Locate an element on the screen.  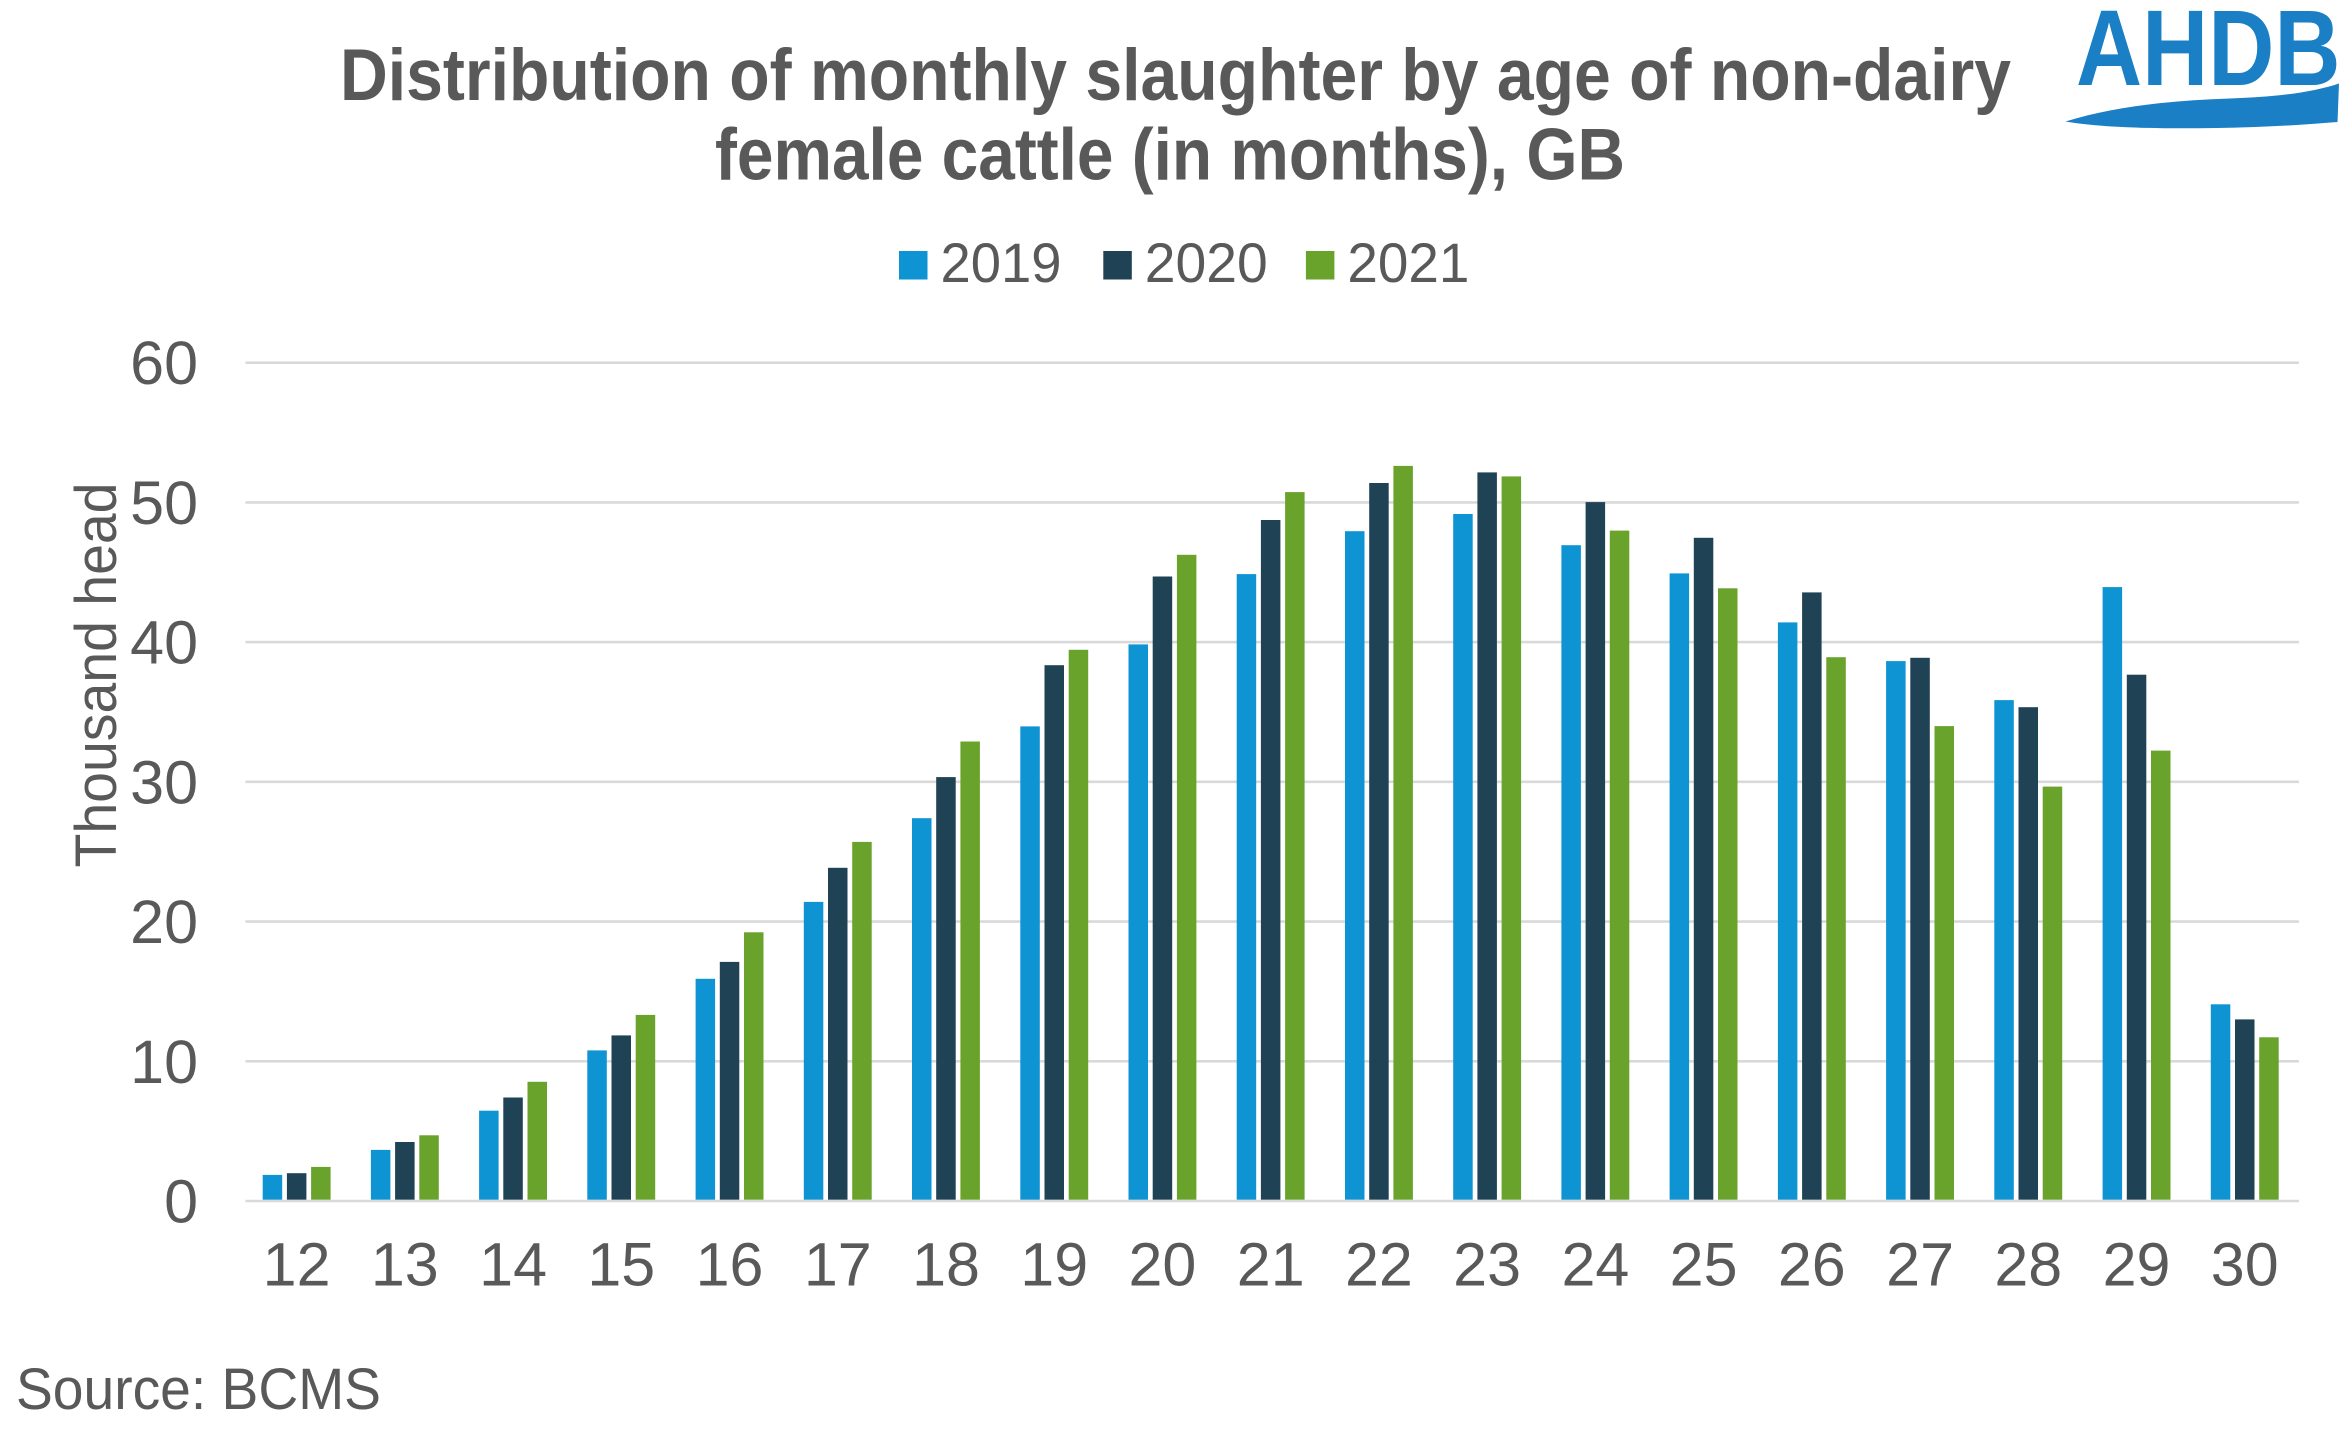
svg-text: 0 is located at coordinates (181, 1202).